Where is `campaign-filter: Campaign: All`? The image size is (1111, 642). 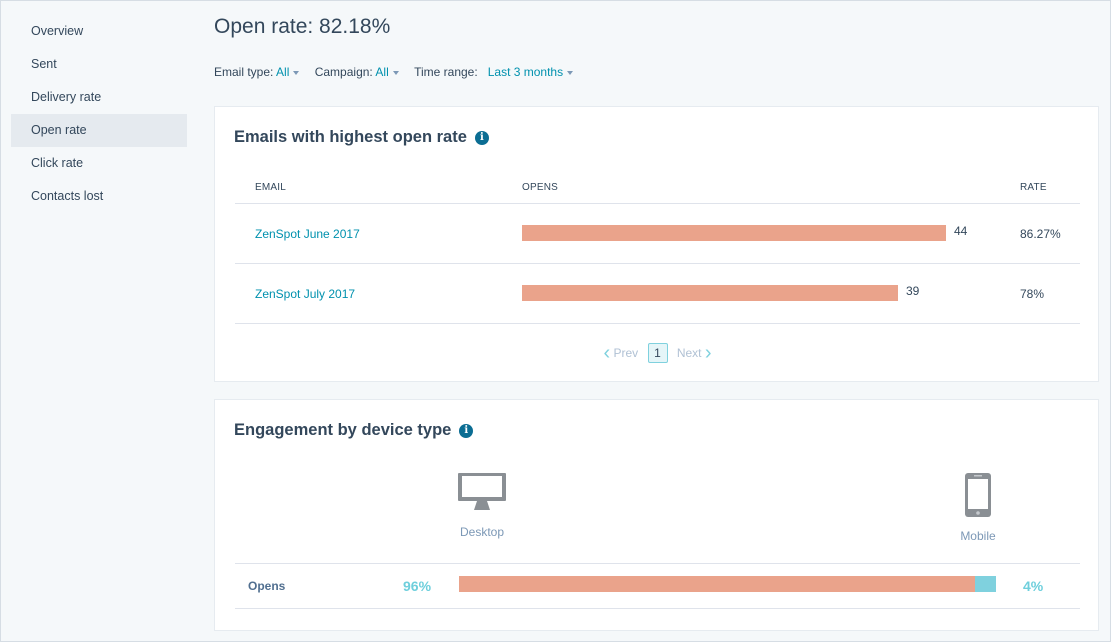
campaign-filter: Campaign: All is located at coordinates (361, 72).